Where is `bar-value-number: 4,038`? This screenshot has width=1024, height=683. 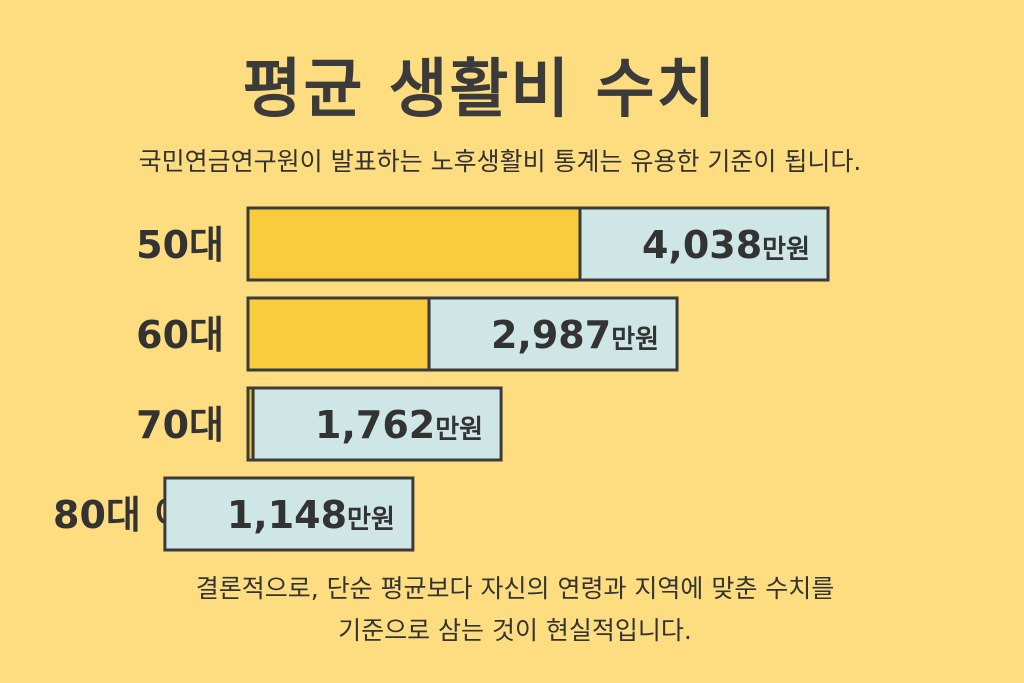
bar-value-number: 4,038 is located at coordinates (702, 245).